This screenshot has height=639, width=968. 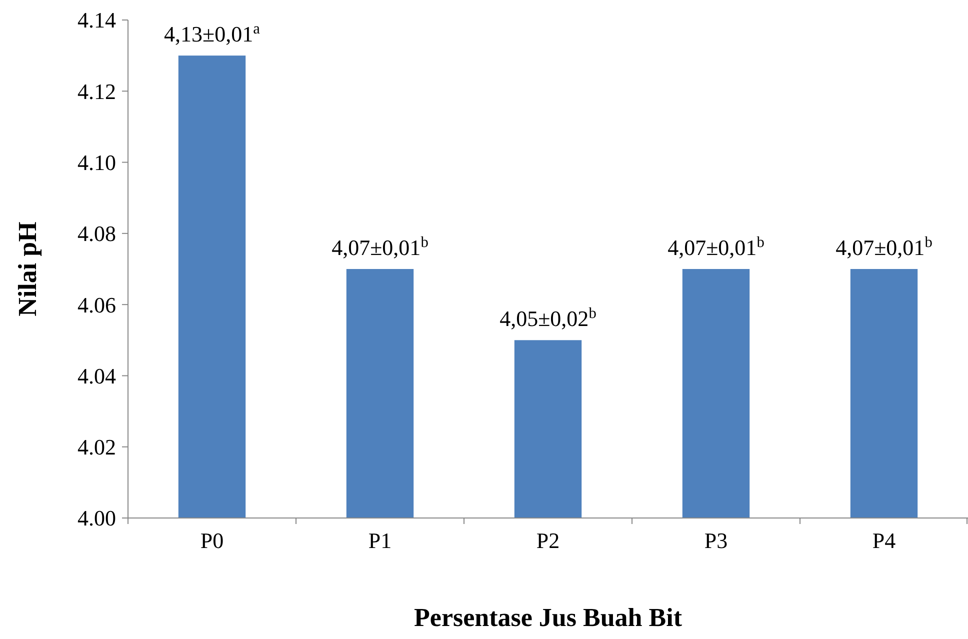 I want to click on data-label: 4,13±0,01$^{a}$, so click(x=212, y=33).